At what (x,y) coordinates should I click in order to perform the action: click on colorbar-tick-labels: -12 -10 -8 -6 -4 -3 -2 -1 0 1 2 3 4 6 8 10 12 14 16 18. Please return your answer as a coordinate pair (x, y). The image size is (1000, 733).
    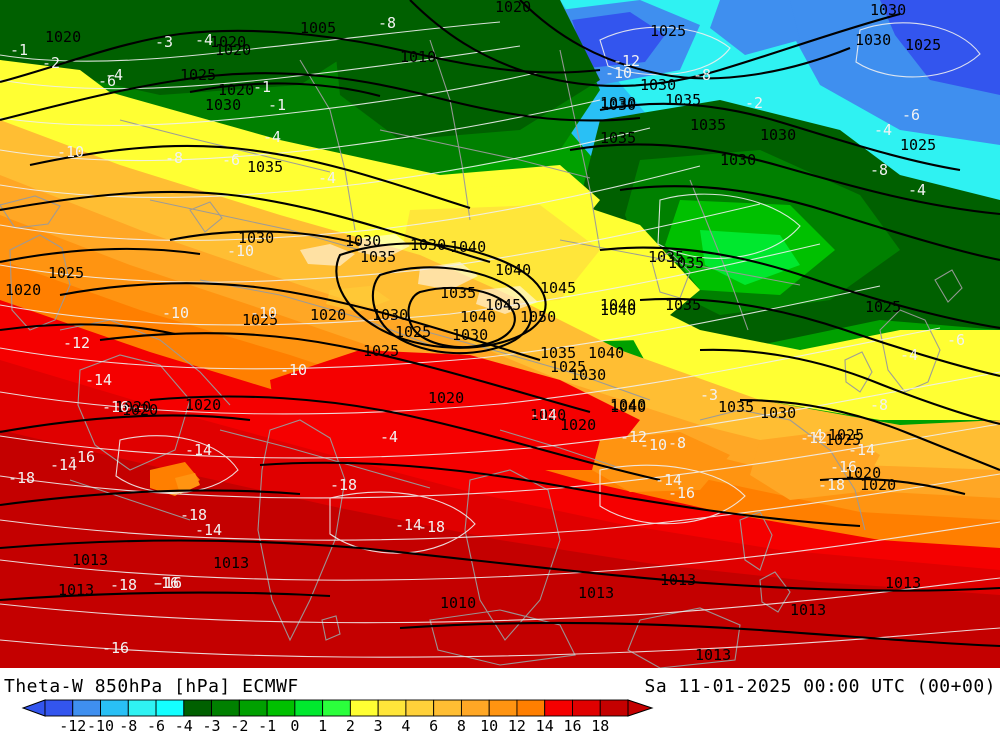
    Looking at the image, I should click on (334, 725).